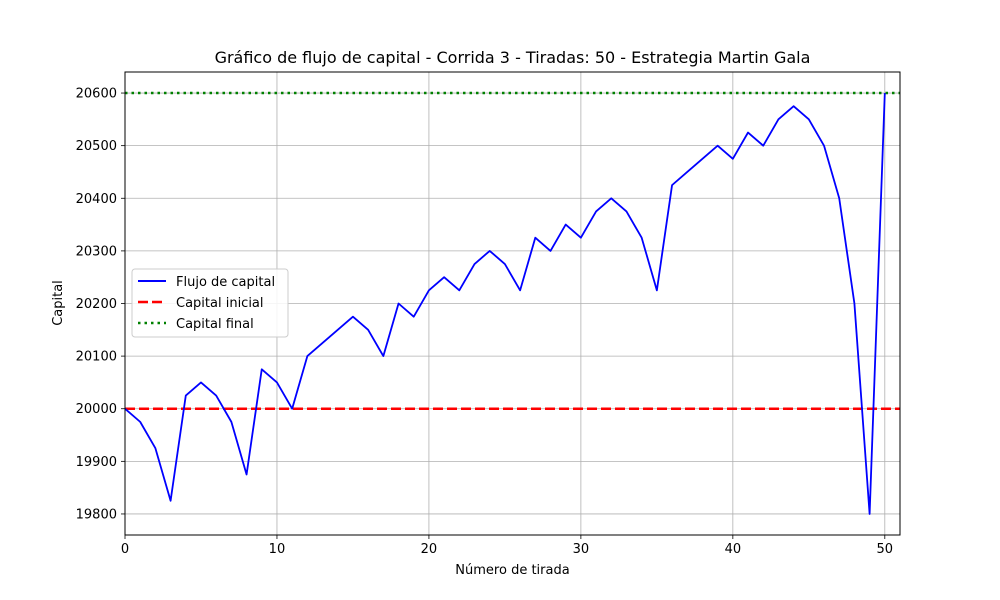  I want to click on x-tick-label: 40, so click(733, 549).